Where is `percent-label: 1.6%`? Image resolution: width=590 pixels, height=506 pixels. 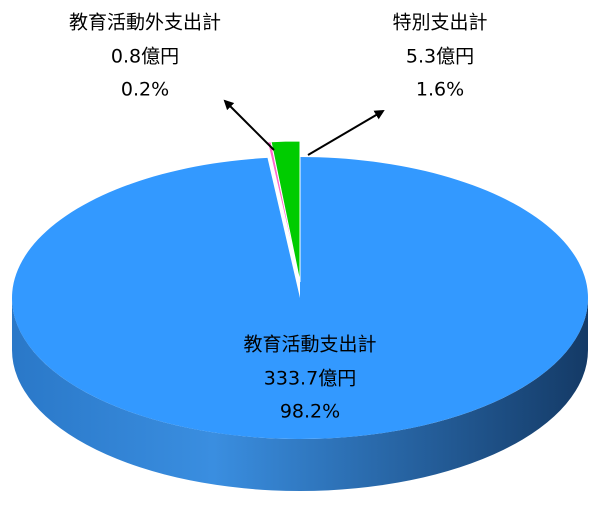
percent-label: 1.6% is located at coordinates (440, 90).